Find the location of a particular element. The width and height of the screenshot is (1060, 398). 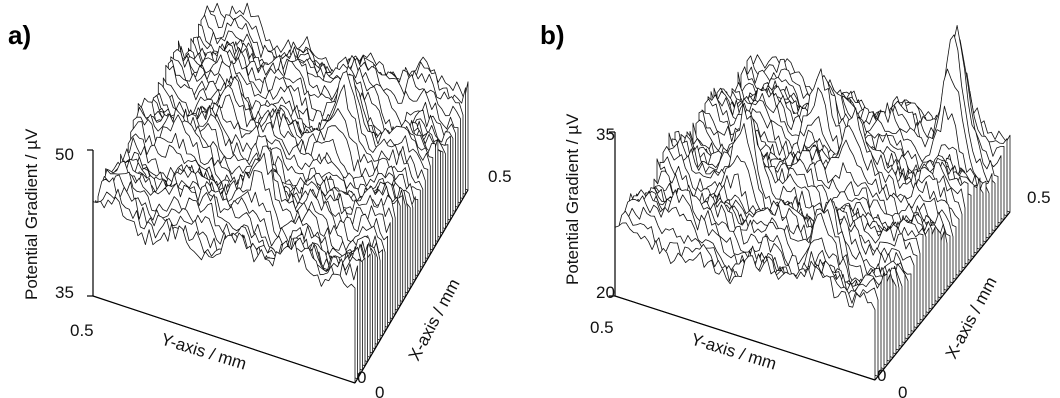

panel-label: a) is located at coordinates (19, 35).